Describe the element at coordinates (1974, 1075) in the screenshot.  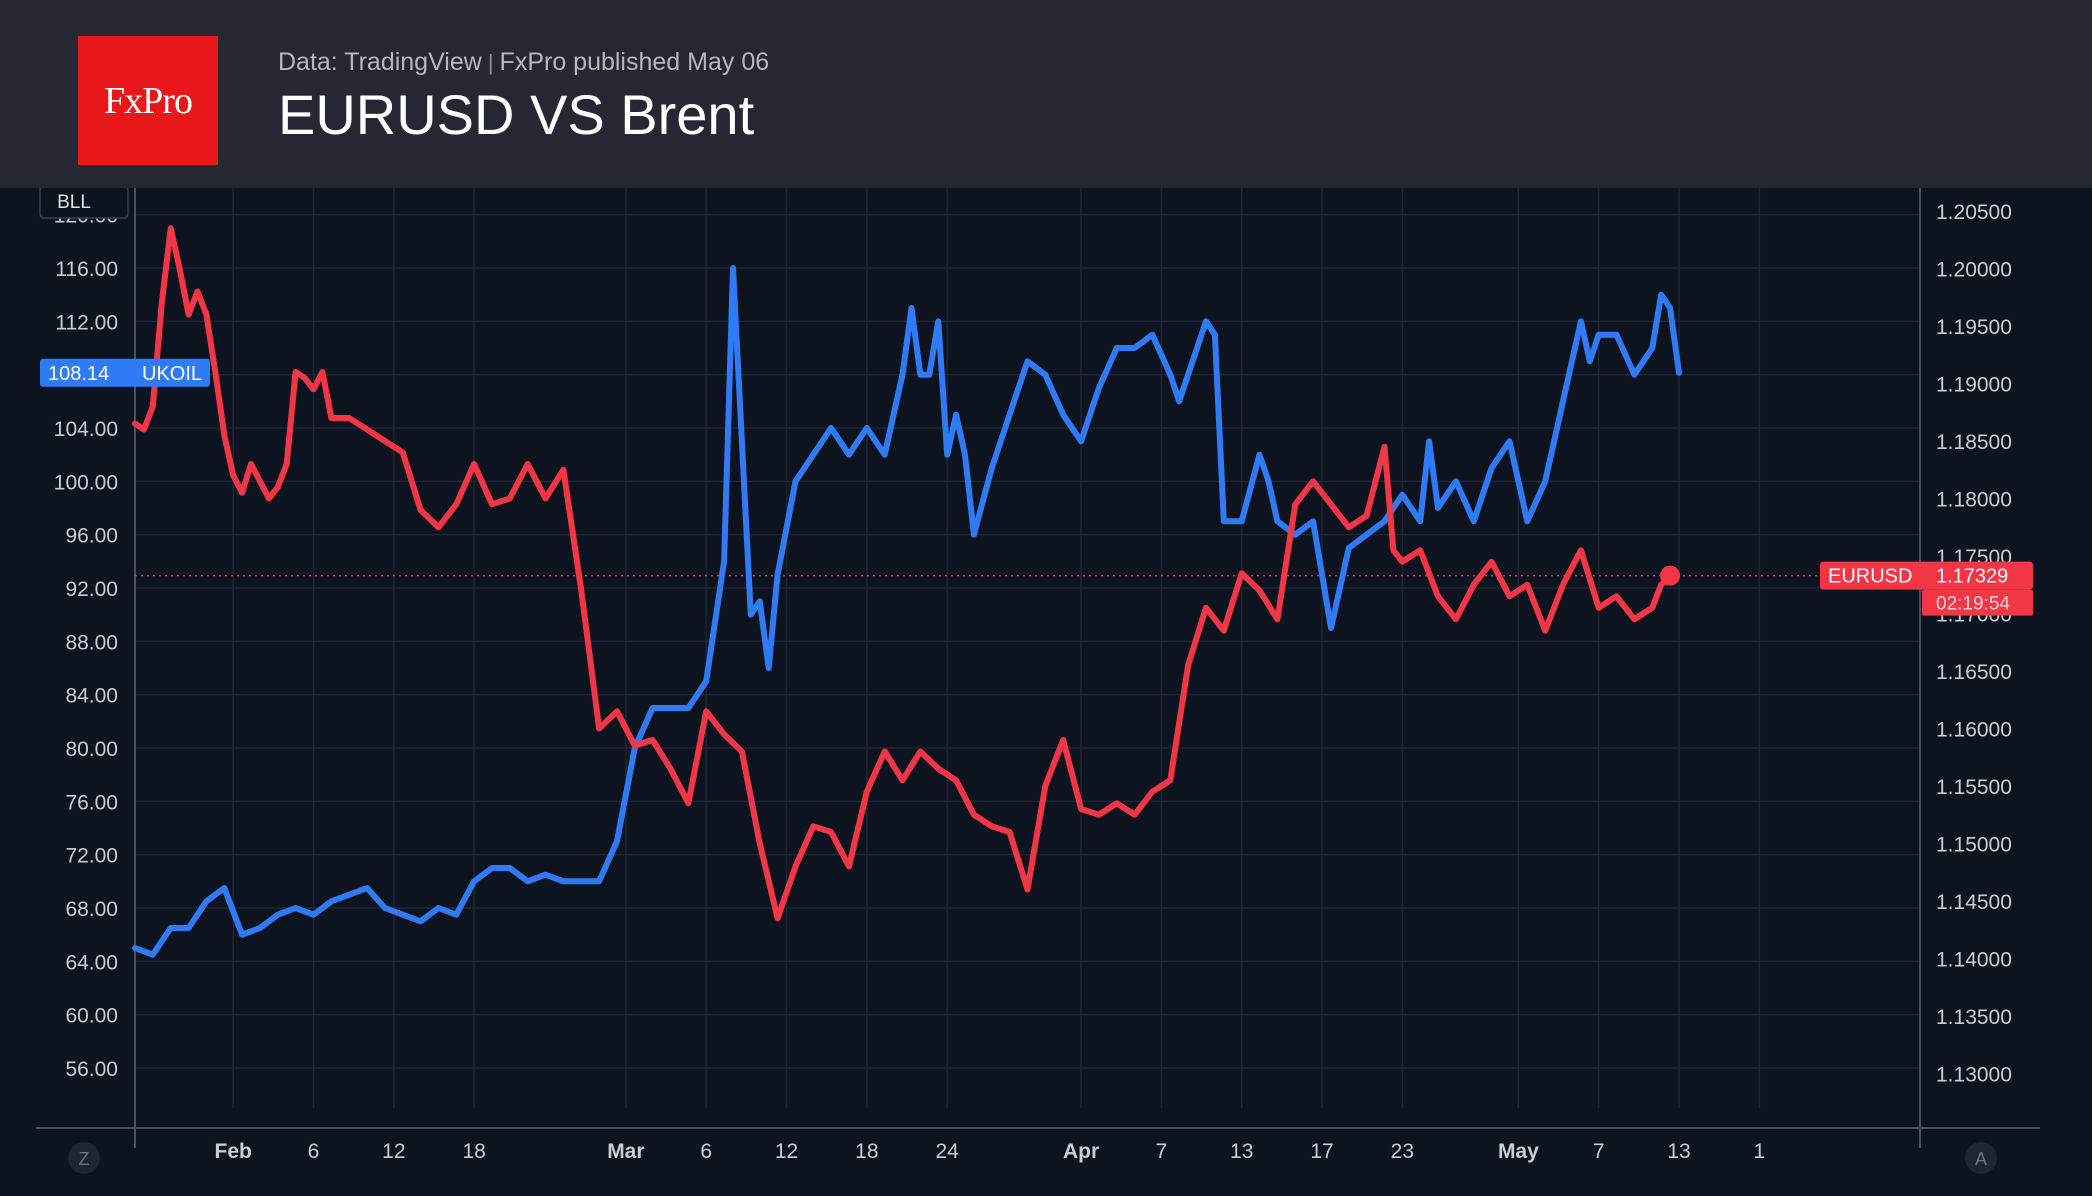
I see `right-tick-label: 1.13000` at that location.